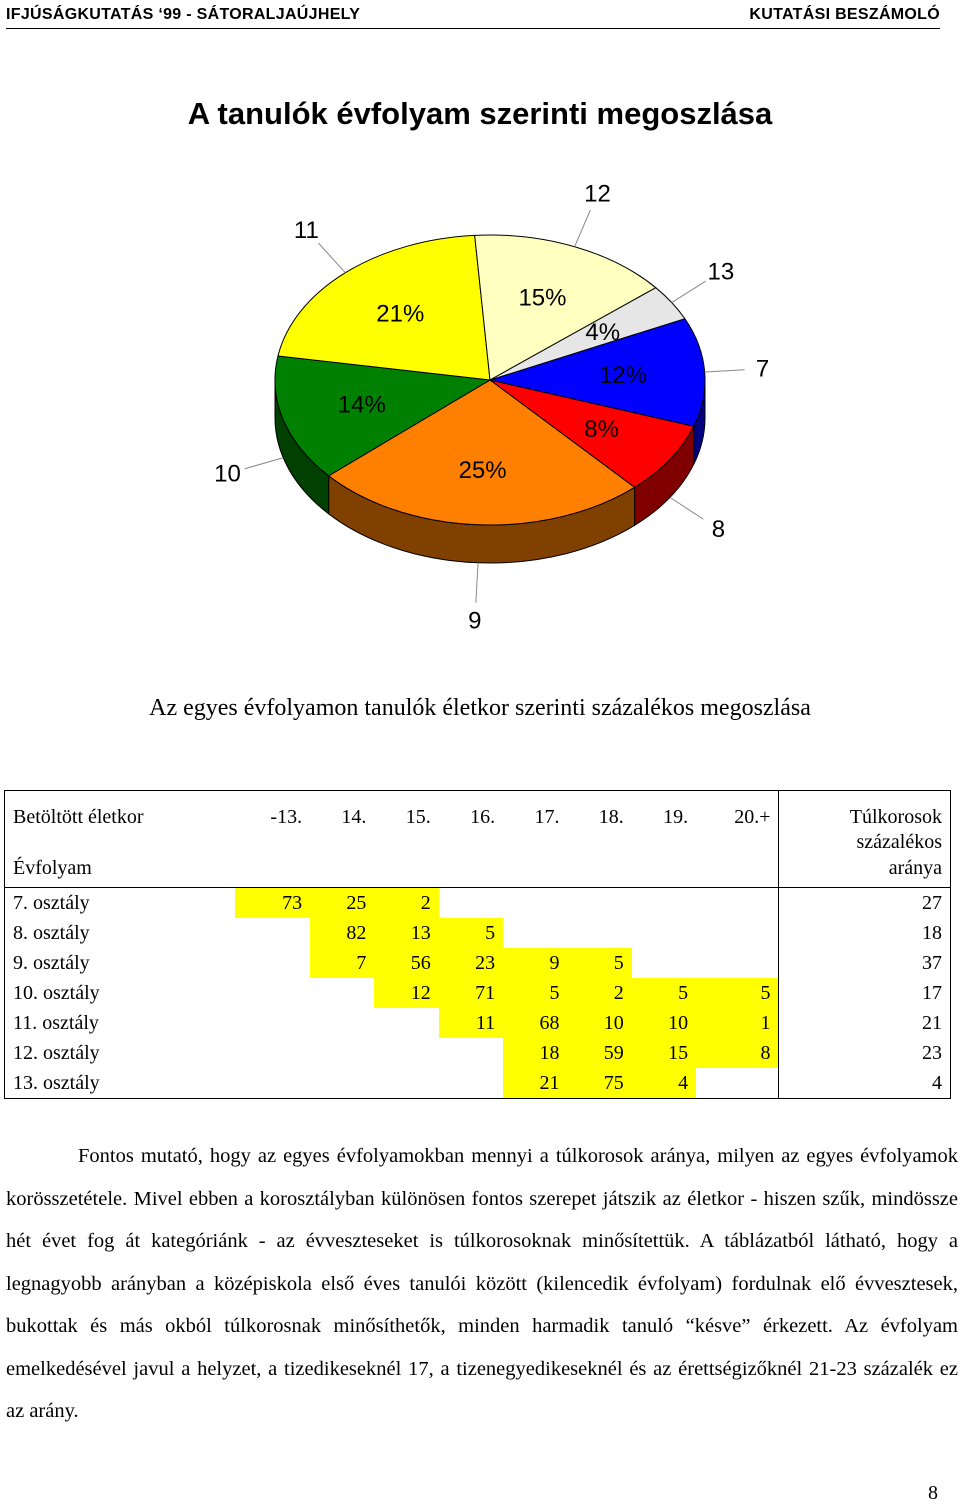 Image resolution: width=960 pixels, height=1505 pixels. What do you see at coordinates (51, 932) in the screenshot?
I see `row-label: 8. osztály` at bounding box center [51, 932].